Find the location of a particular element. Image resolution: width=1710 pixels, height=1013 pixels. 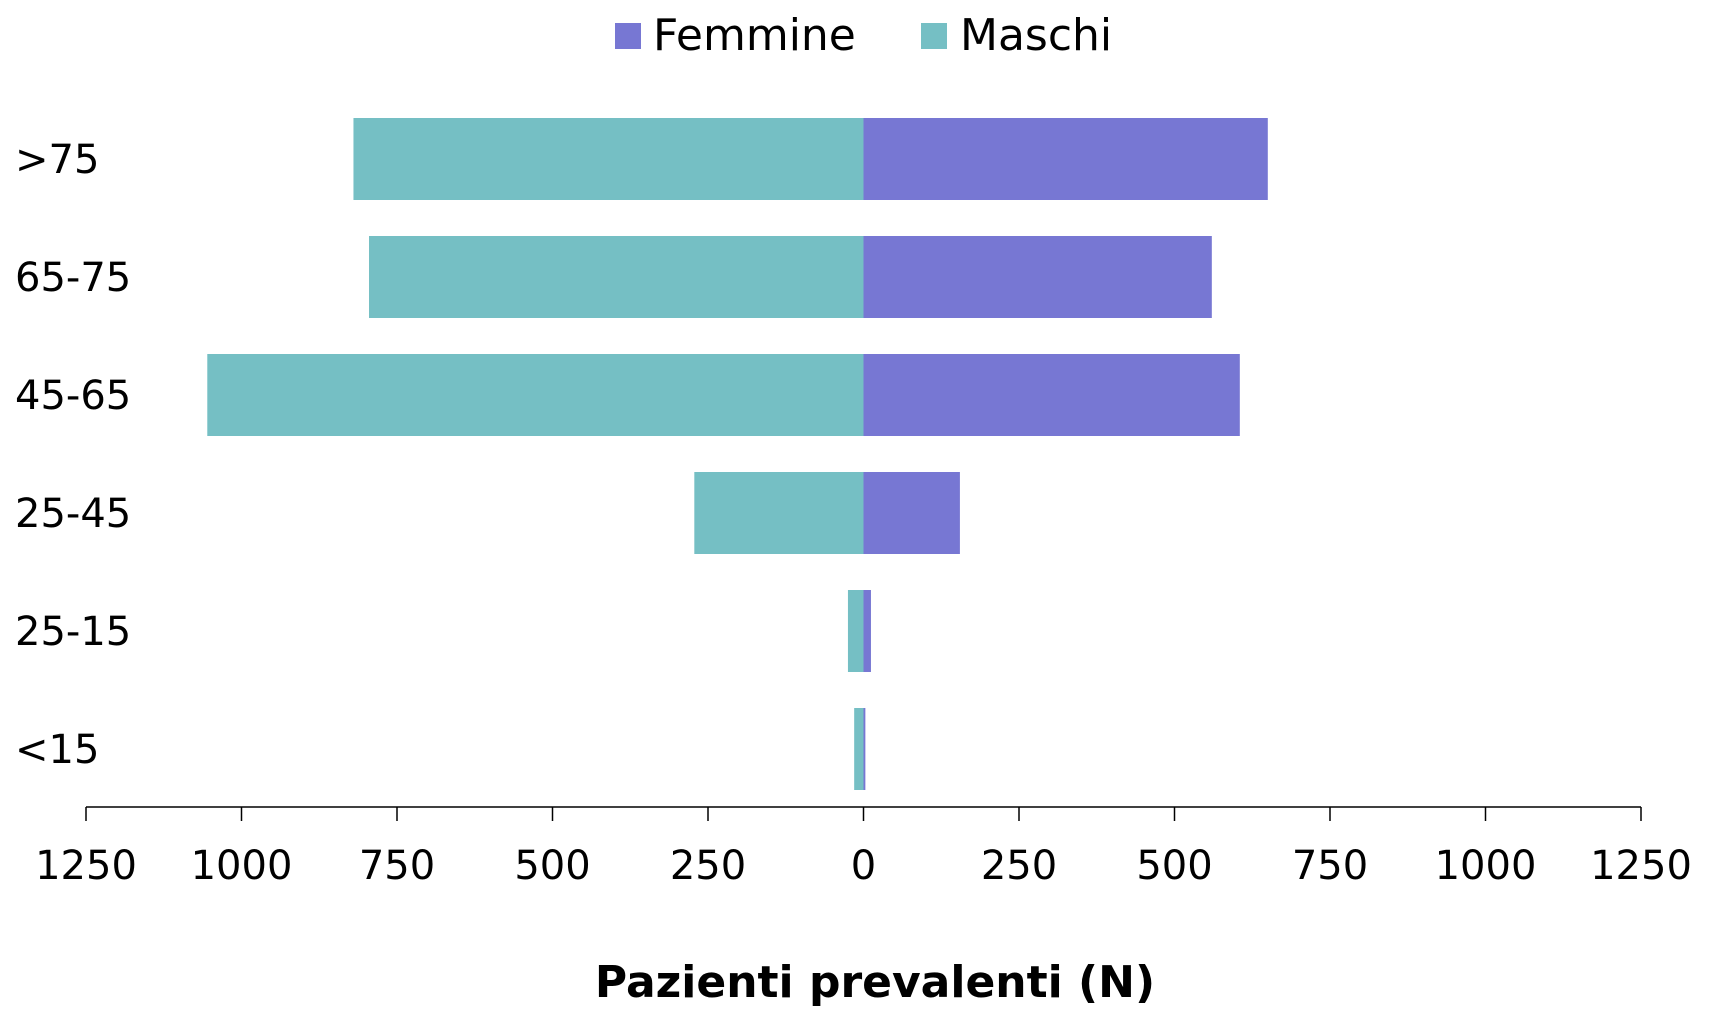

x-tick-label-3: 500 is located at coordinates (552, 866).